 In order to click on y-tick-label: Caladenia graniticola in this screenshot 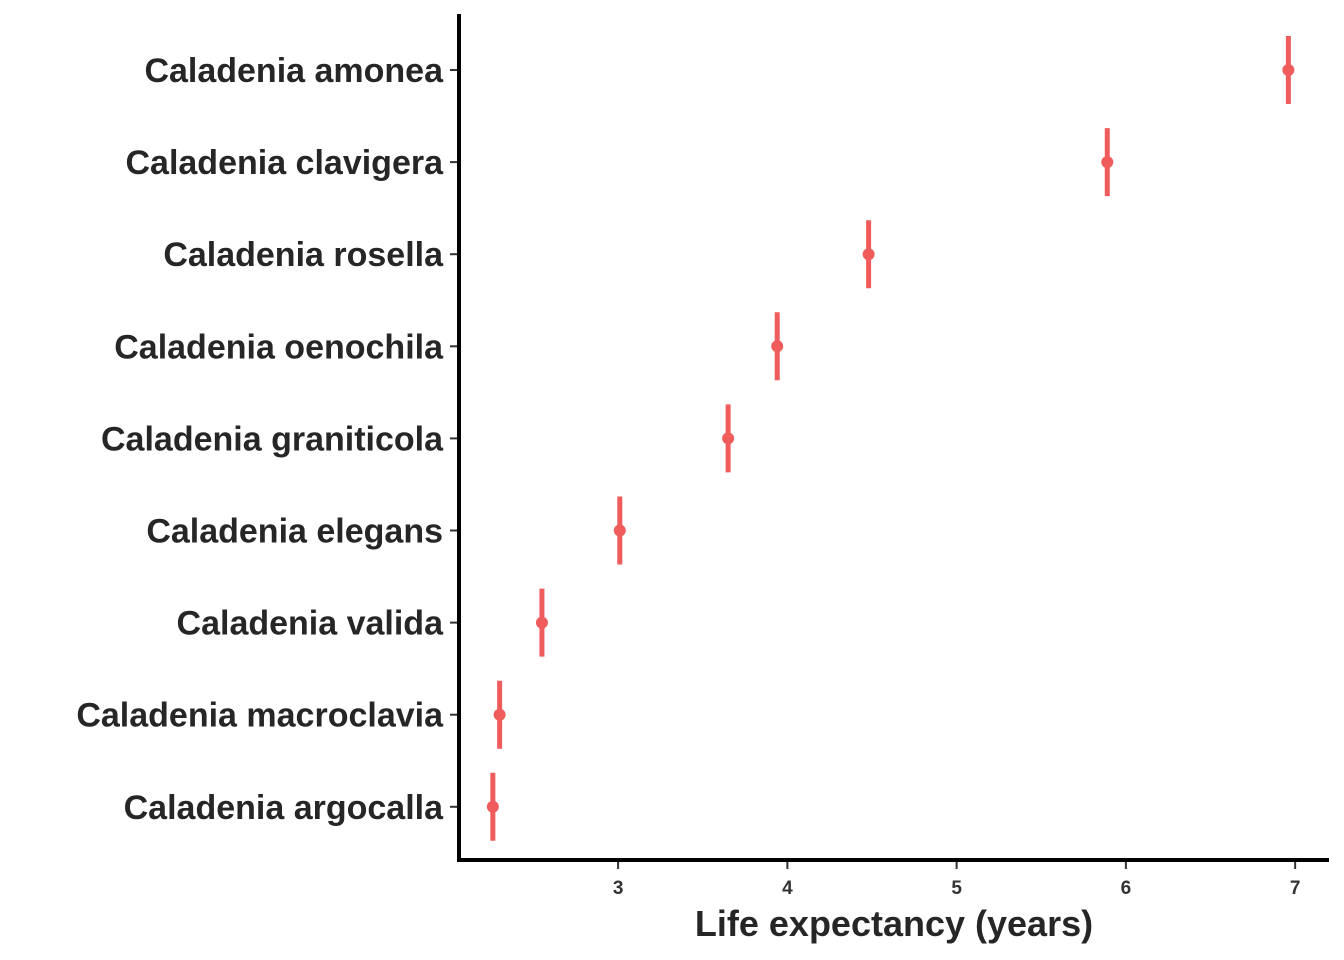, I will do `click(272, 439)`.